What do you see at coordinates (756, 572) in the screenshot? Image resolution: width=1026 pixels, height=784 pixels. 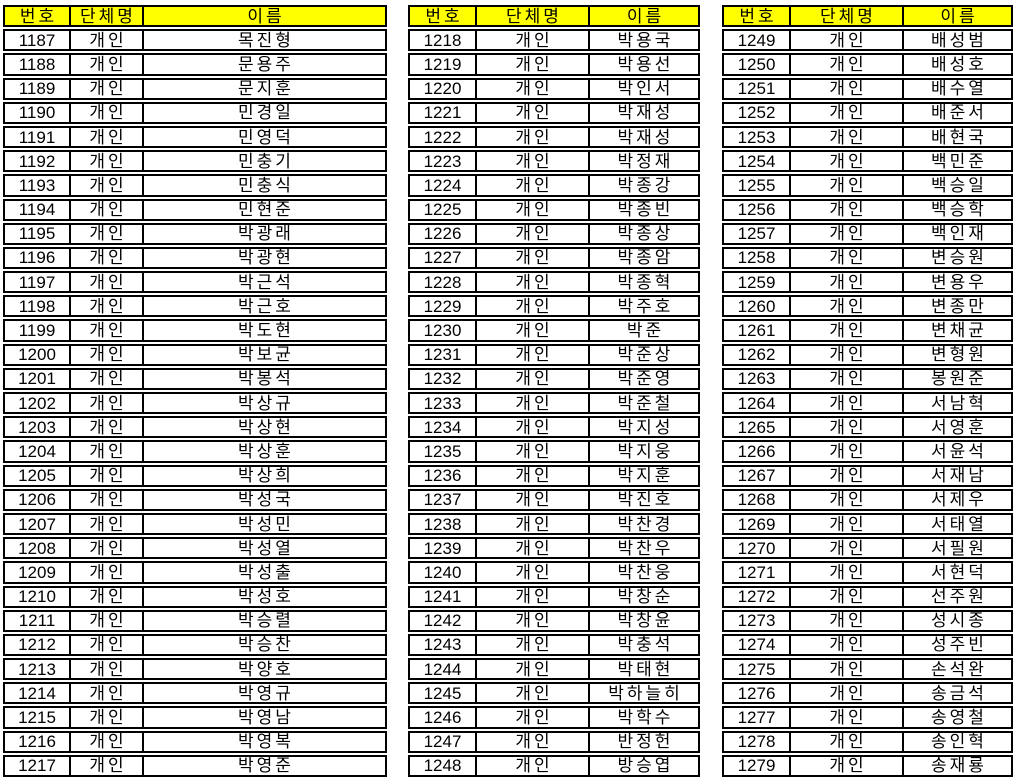 I see `cell-number: 1271` at bounding box center [756, 572].